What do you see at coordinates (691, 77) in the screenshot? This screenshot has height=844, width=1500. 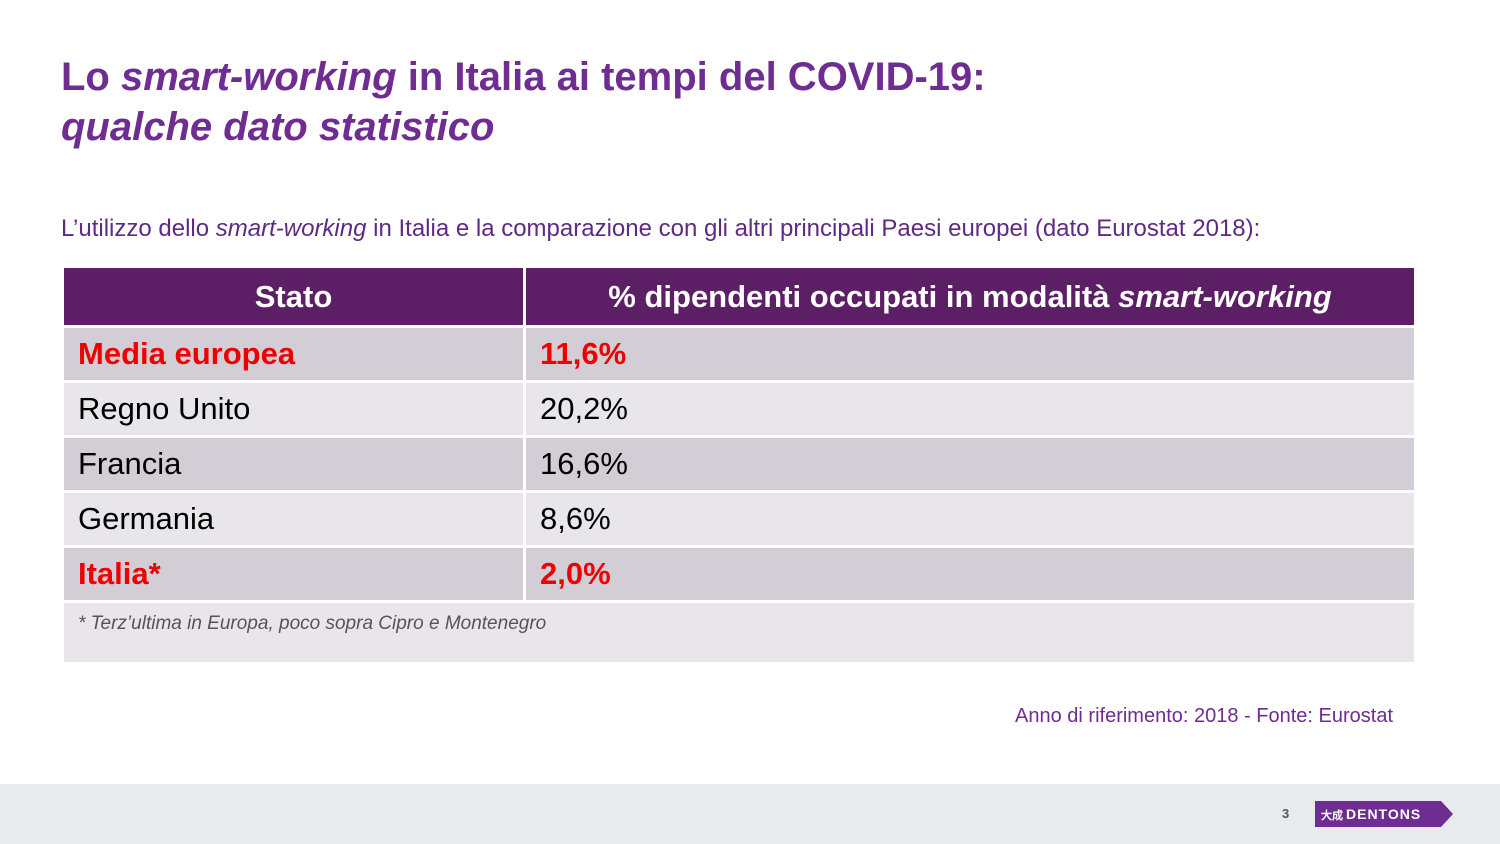 I see `title-text-2: in Italia ai tempi del COVID-19:` at bounding box center [691, 77].